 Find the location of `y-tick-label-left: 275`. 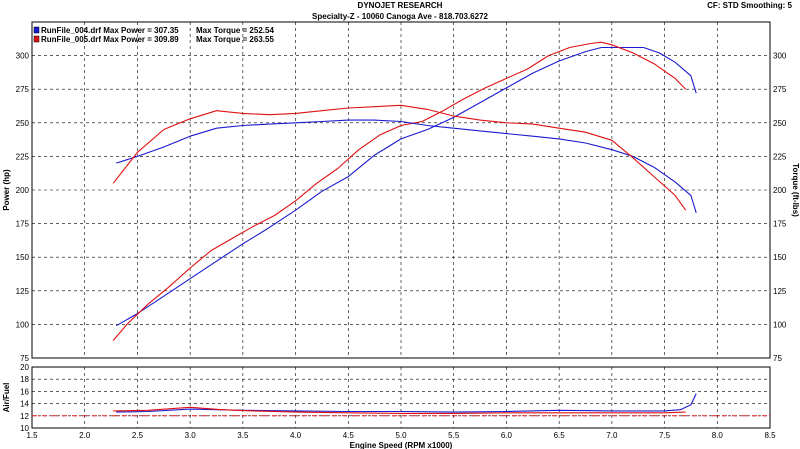

y-tick-label-left: 275 is located at coordinates (23, 89).